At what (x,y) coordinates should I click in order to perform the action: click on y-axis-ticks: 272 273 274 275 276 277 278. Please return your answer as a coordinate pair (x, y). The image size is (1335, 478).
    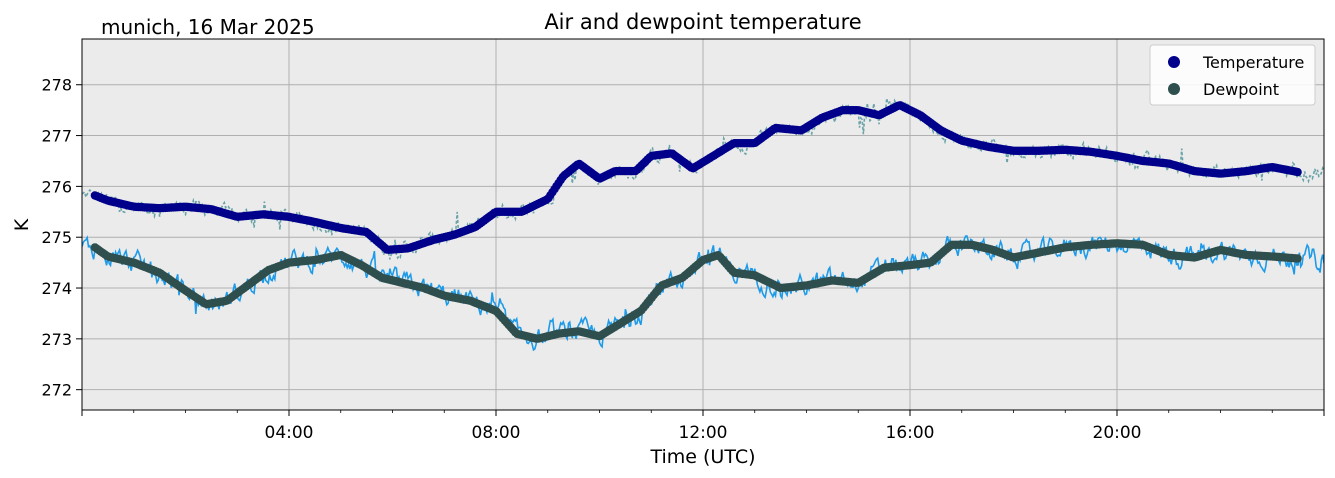
    Looking at the image, I should click on (61, 238).